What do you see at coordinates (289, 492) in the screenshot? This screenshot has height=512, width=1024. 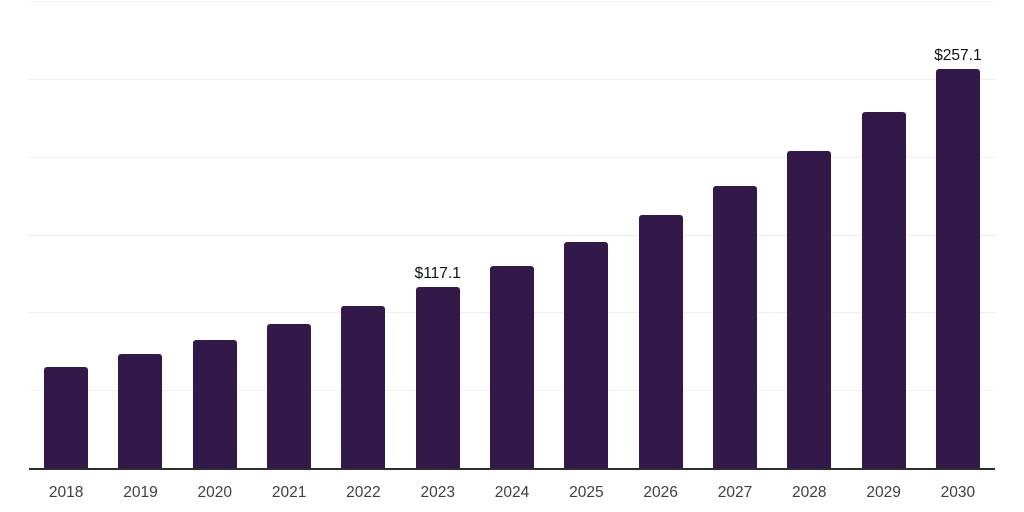 I see `x-tick-label: 2021` at bounding box center [289, 492].